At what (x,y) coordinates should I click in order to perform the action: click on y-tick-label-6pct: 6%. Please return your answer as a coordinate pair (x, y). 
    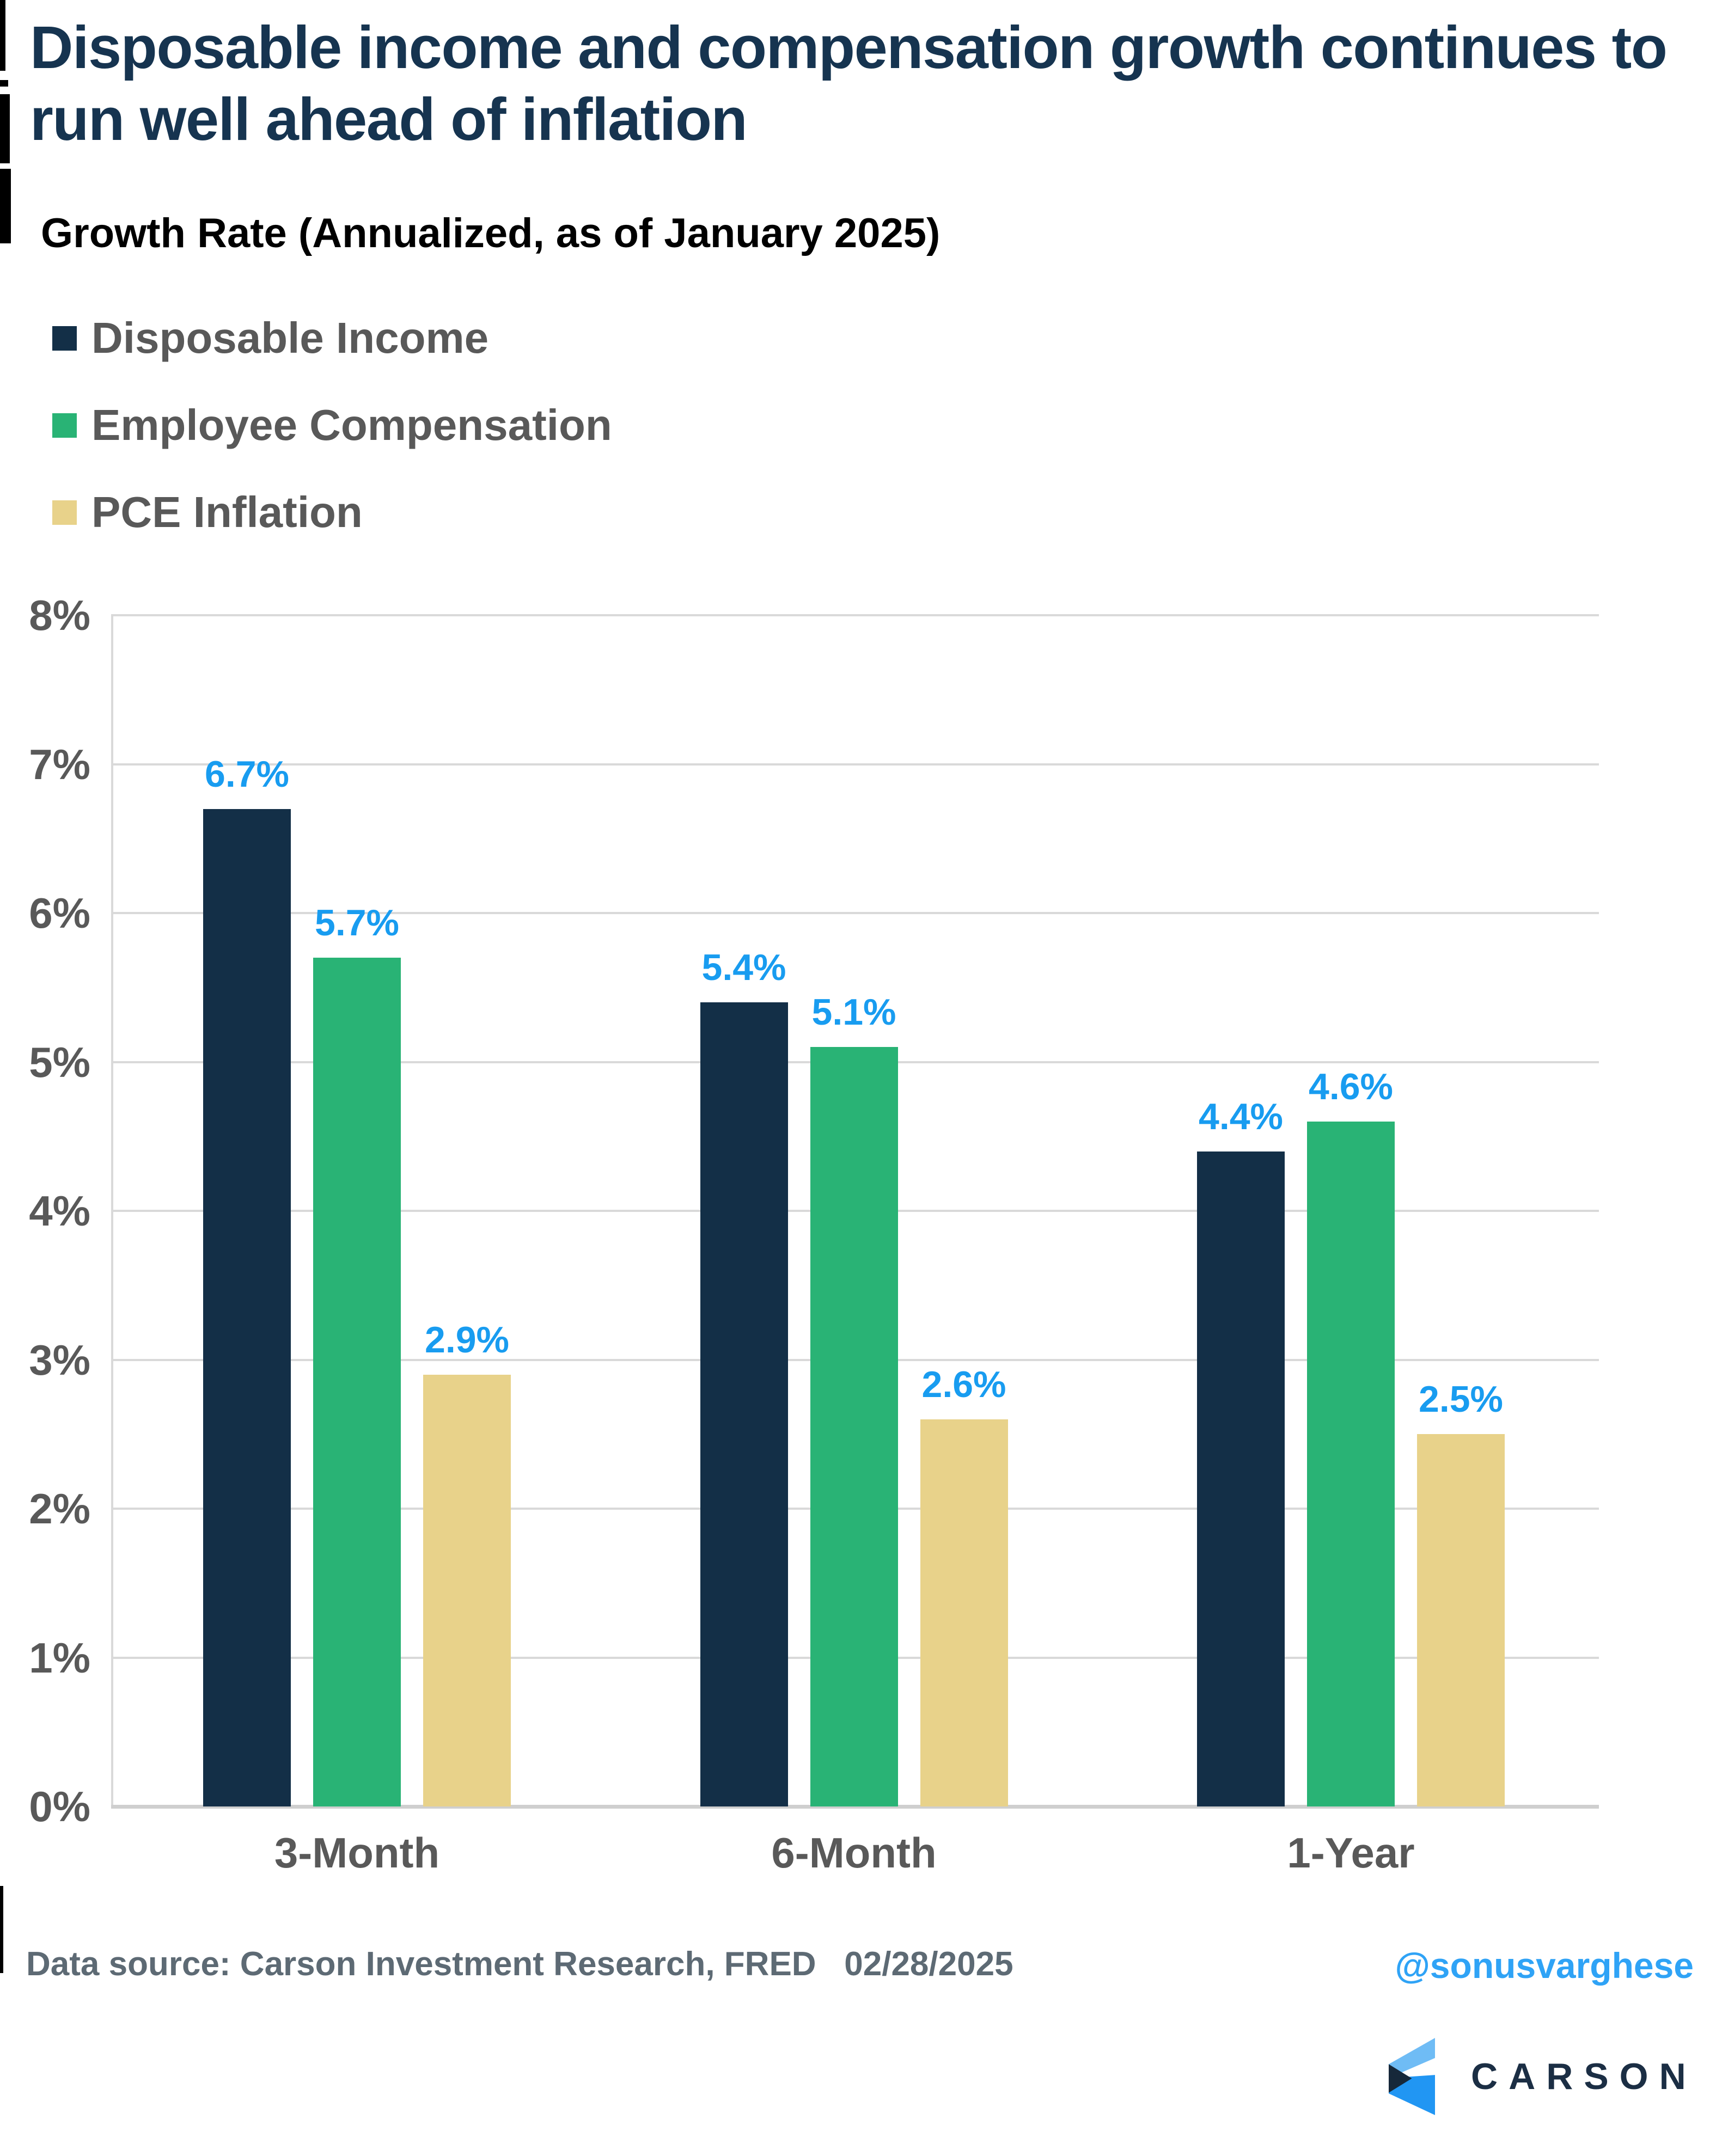
    Looking at the image, I should click on (59, 913).